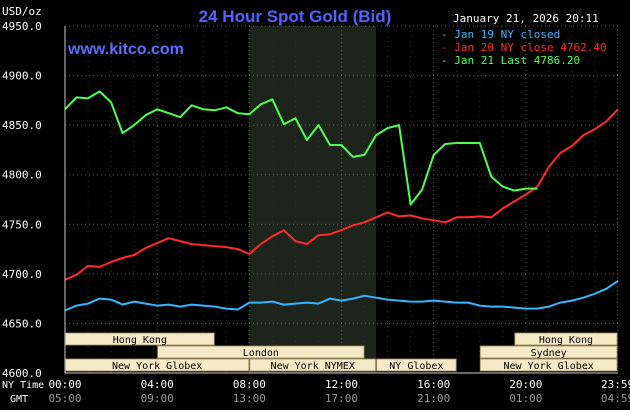 This screenshot has height=410, width=630. I want to click on session-bar: NY Globex, so click(416, 365).